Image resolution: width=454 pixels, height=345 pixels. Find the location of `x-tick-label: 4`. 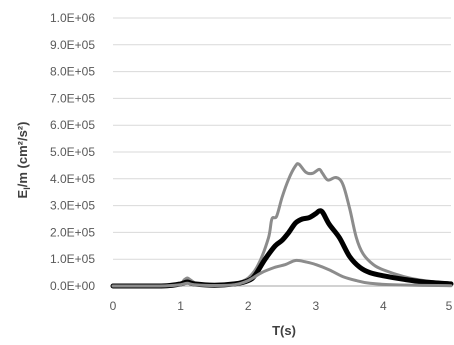

x-tick-label: 4 is located at coordinates (383, 306).